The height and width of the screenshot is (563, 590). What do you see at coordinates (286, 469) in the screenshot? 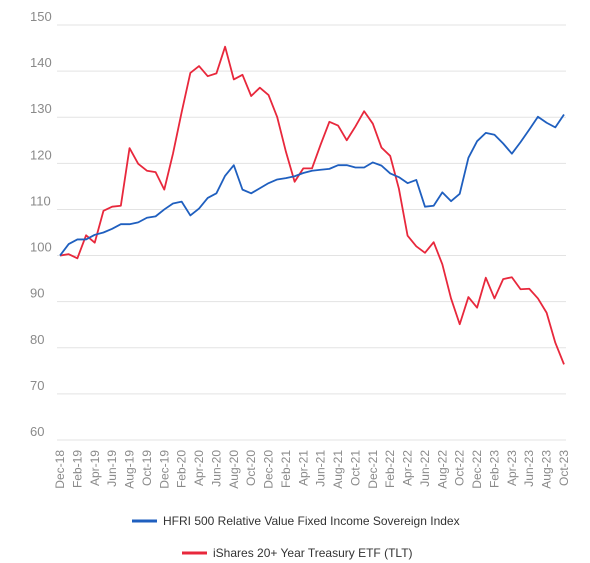
I see `x-tick-label: Feb-21` at bounding box center [286, 469].